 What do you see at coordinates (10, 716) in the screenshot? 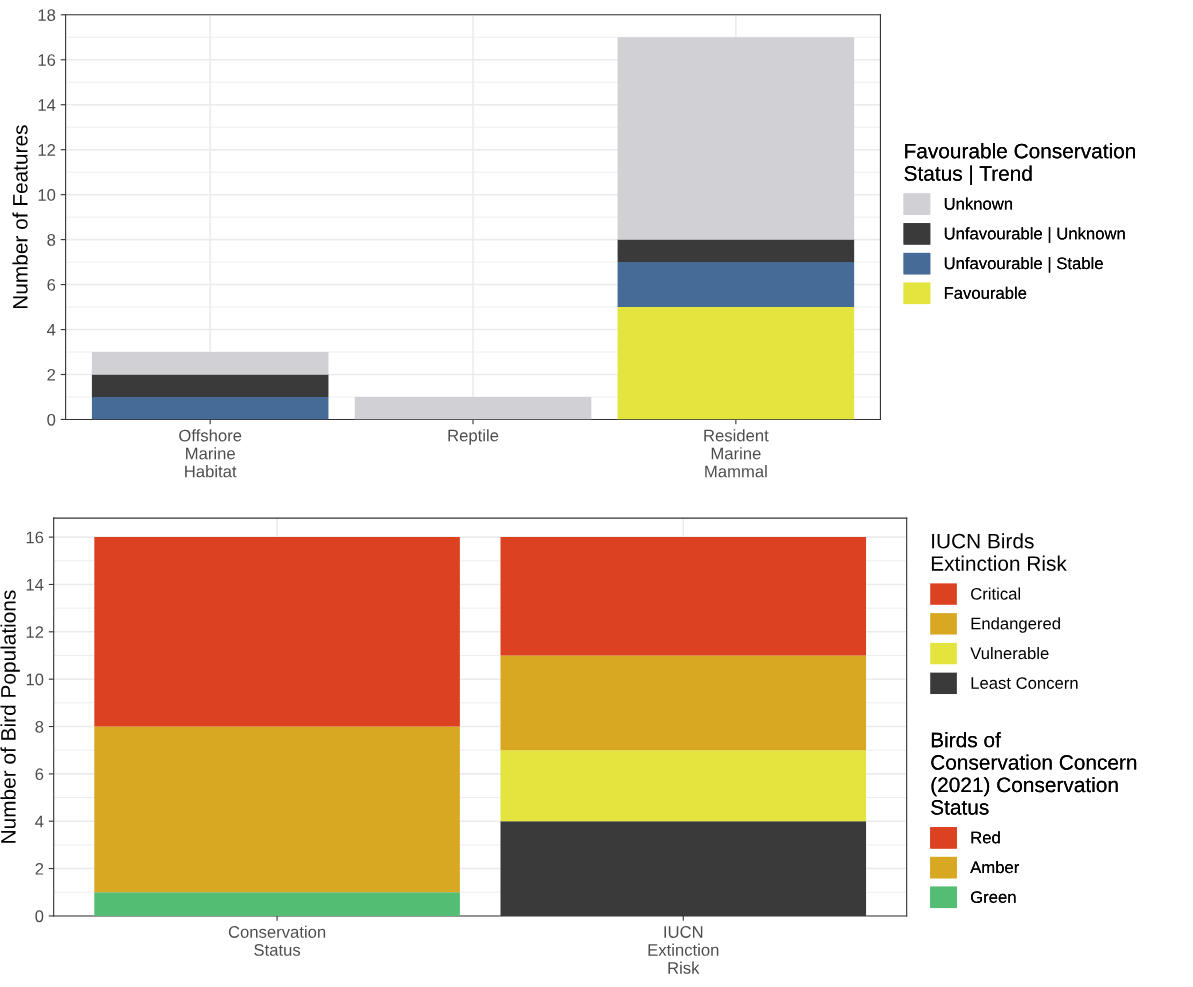
I see `y-axis-title: Number of Bird Populations` at bounding box center [10, 716].